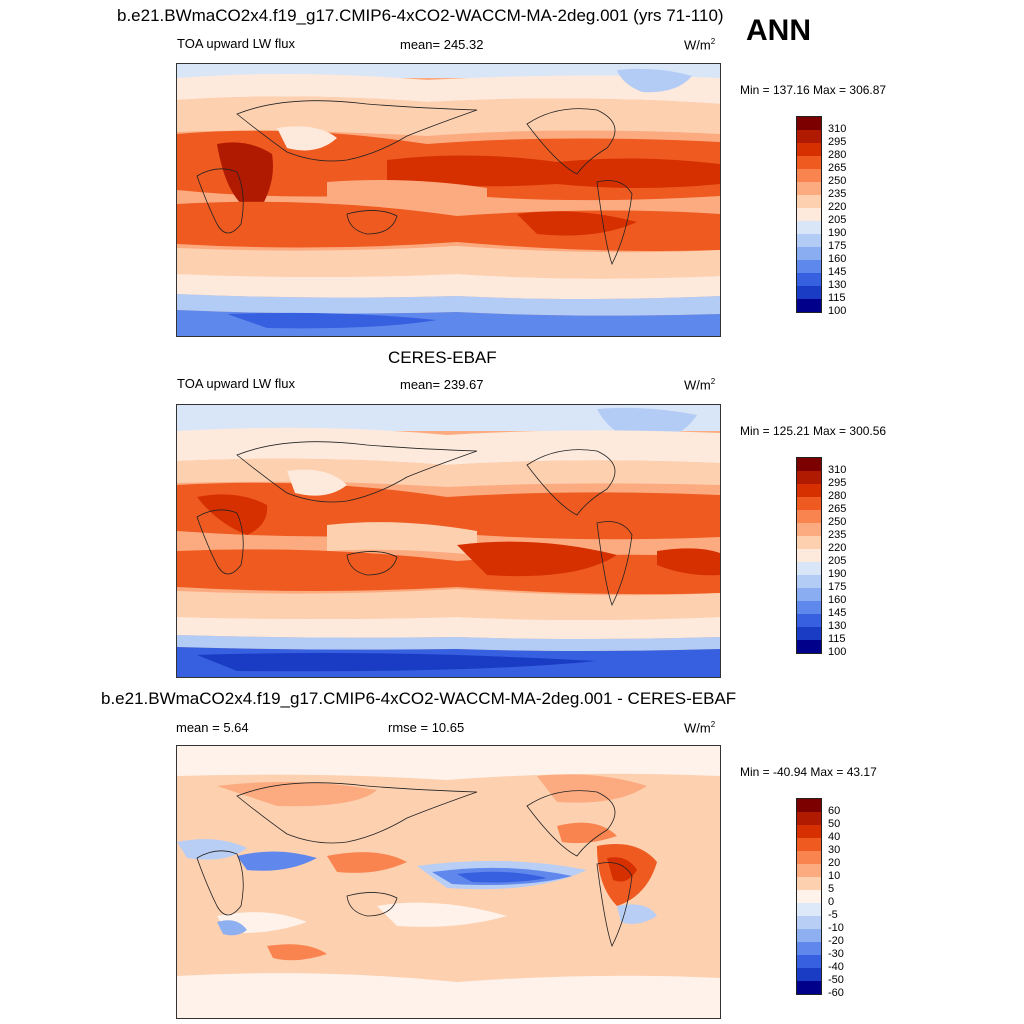 This screenshot has height=1024, width=1024. Describe the element at coordinates (442, 357) in the screenshot. I see `obs-title: CERES-EBAF` at that location.